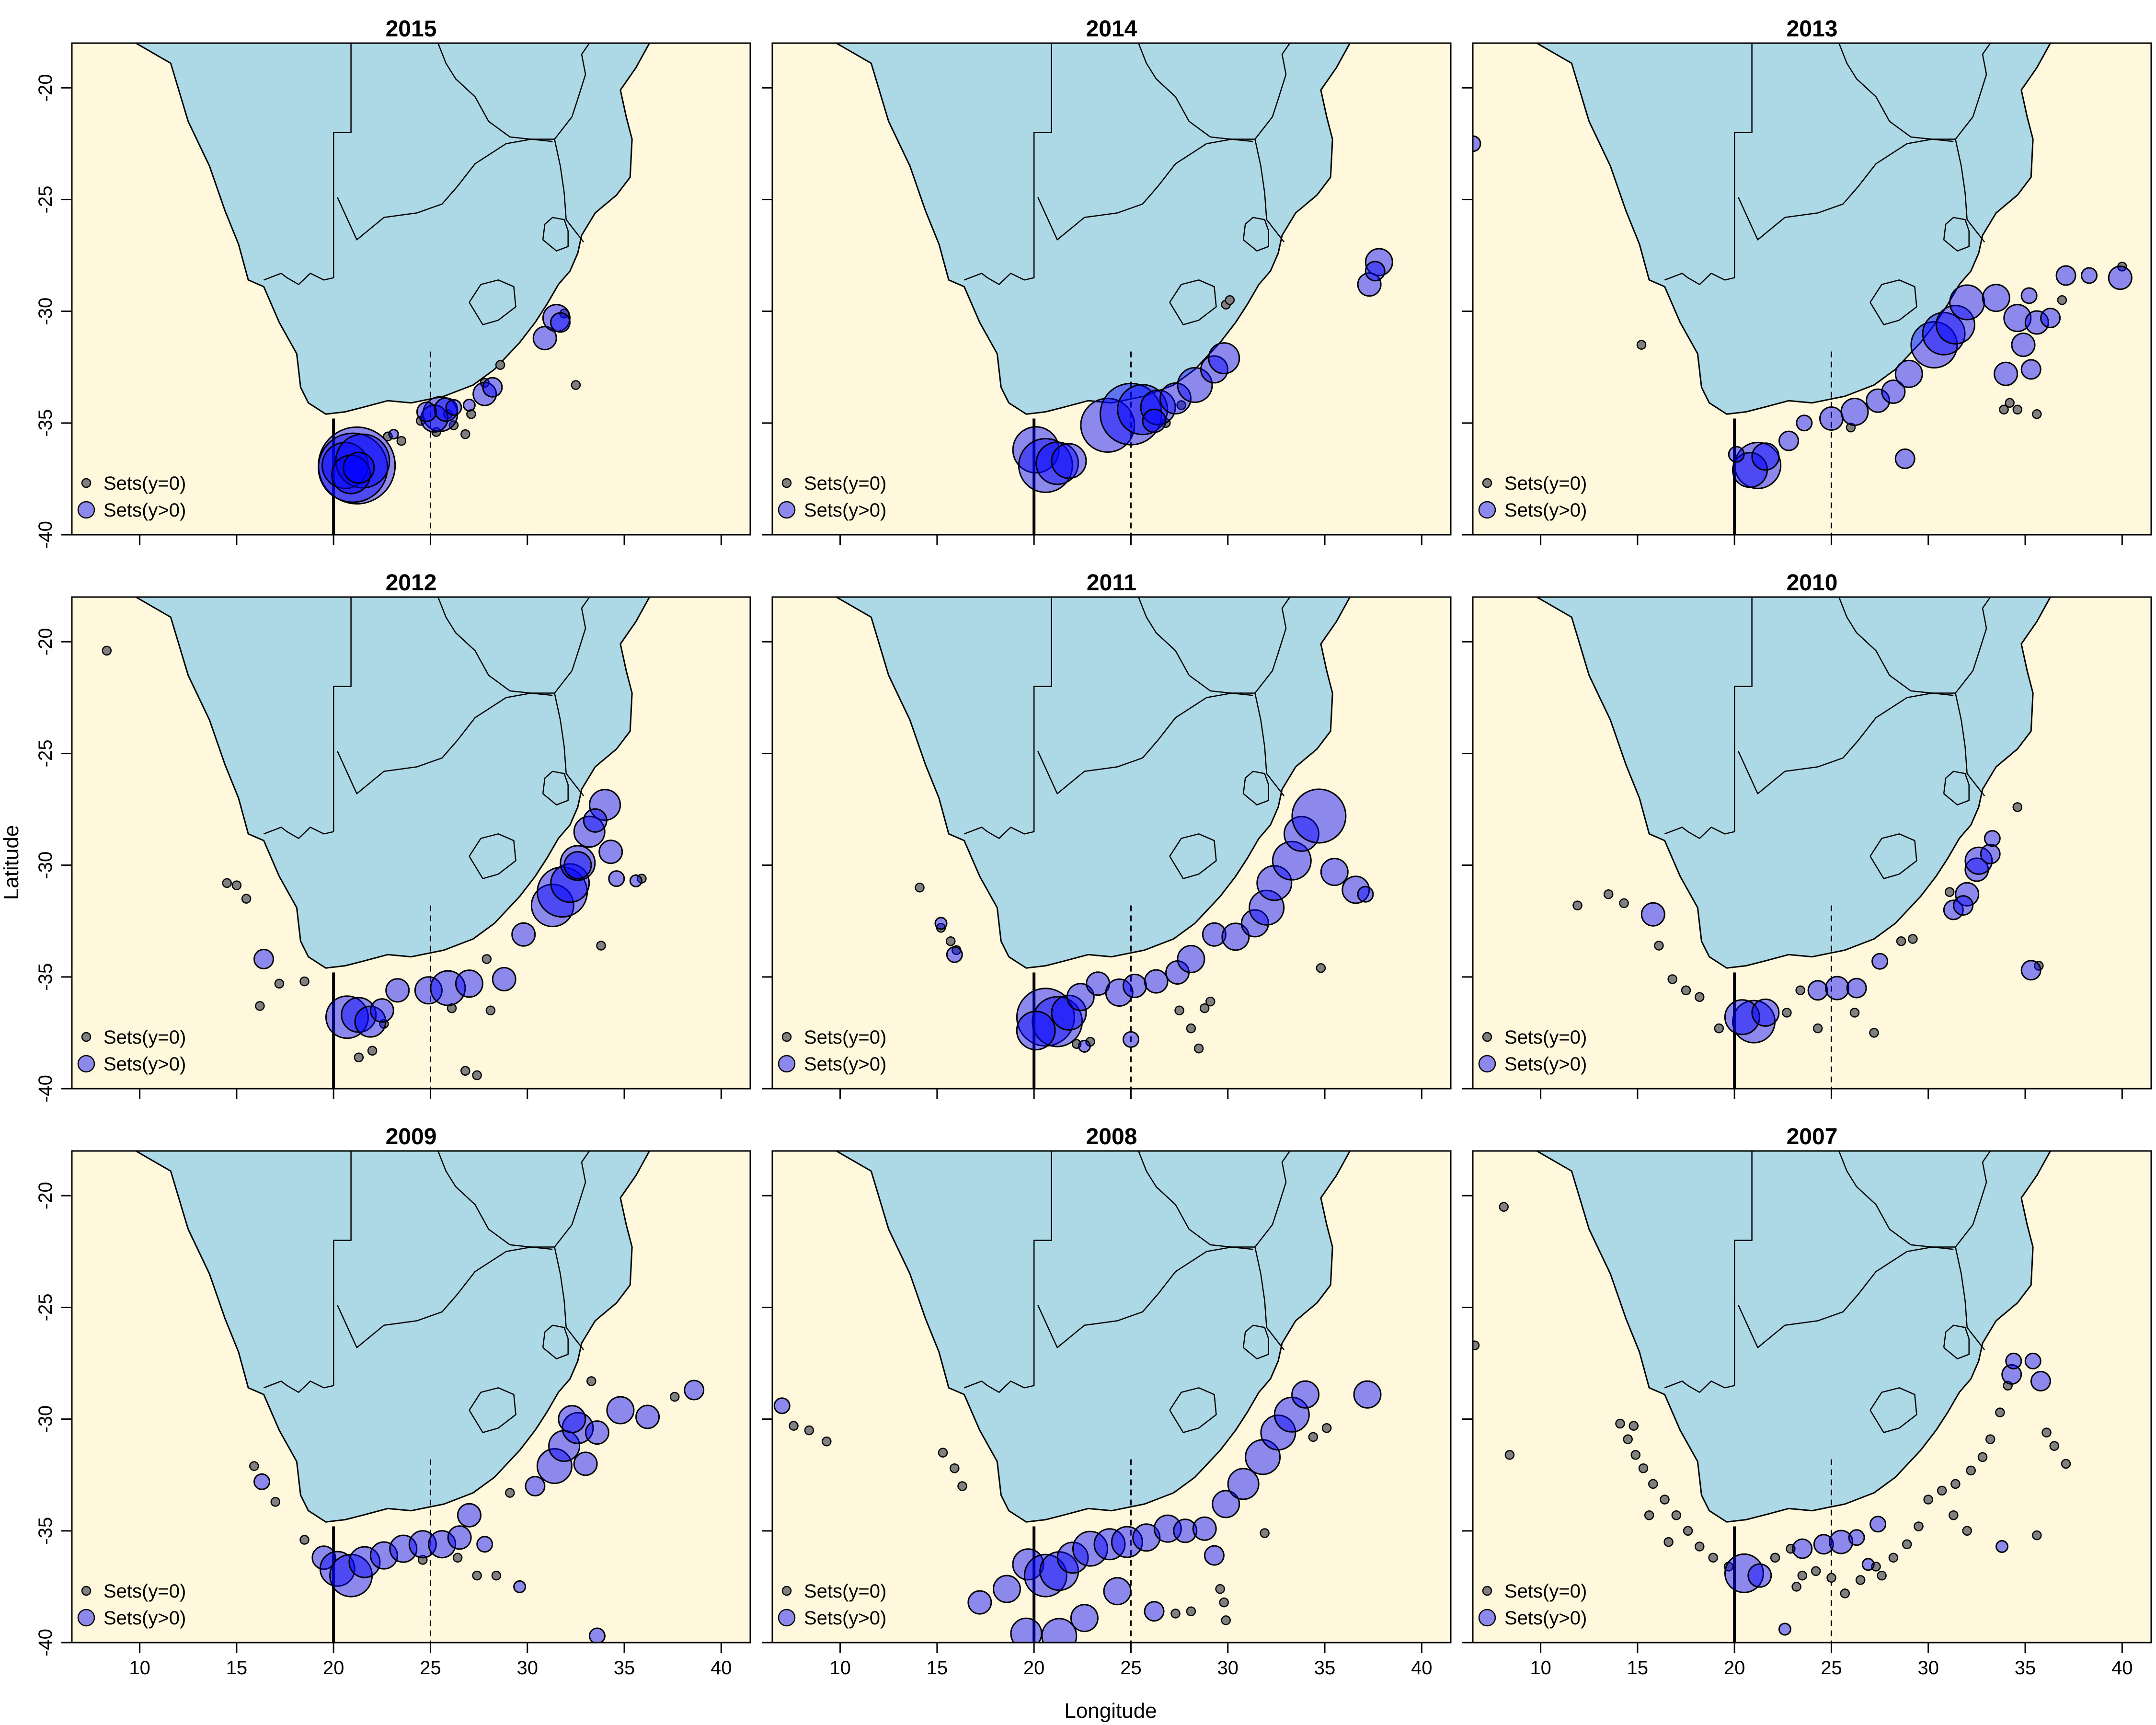  What do you see at coordinates (832, 1051) in the screenshot?
I see `legend: Sets(y=0) Sets(y>0)` at bounding box center [832, 1051].